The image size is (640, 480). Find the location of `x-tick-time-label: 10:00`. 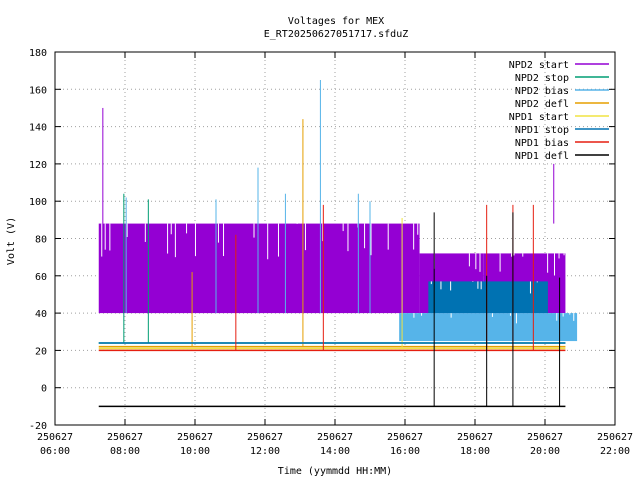

x-tick-time-label: 10:00 is located at coordinates (195, 451).